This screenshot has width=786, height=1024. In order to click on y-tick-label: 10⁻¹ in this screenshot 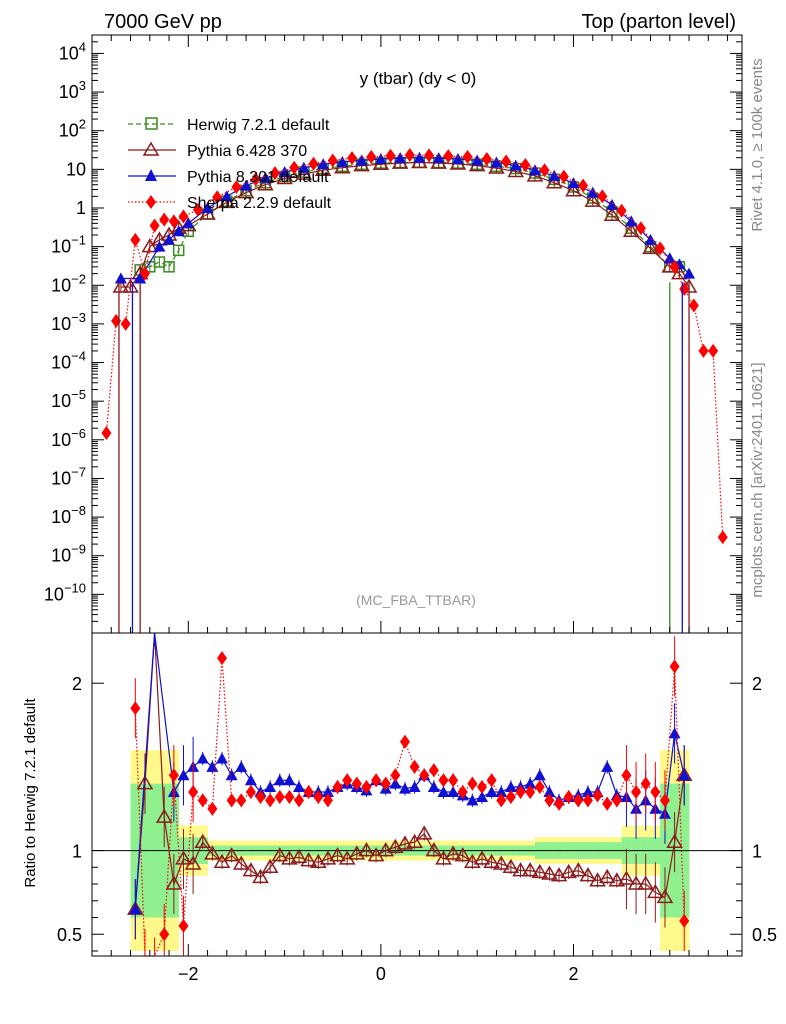, I will do `click(68, 245)`.